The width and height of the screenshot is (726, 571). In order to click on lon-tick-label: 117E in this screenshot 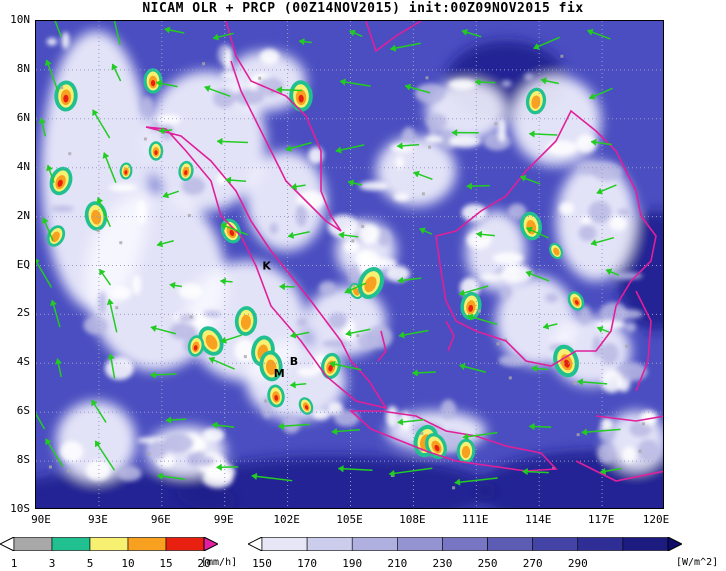, I will do `click(601, 519)`.